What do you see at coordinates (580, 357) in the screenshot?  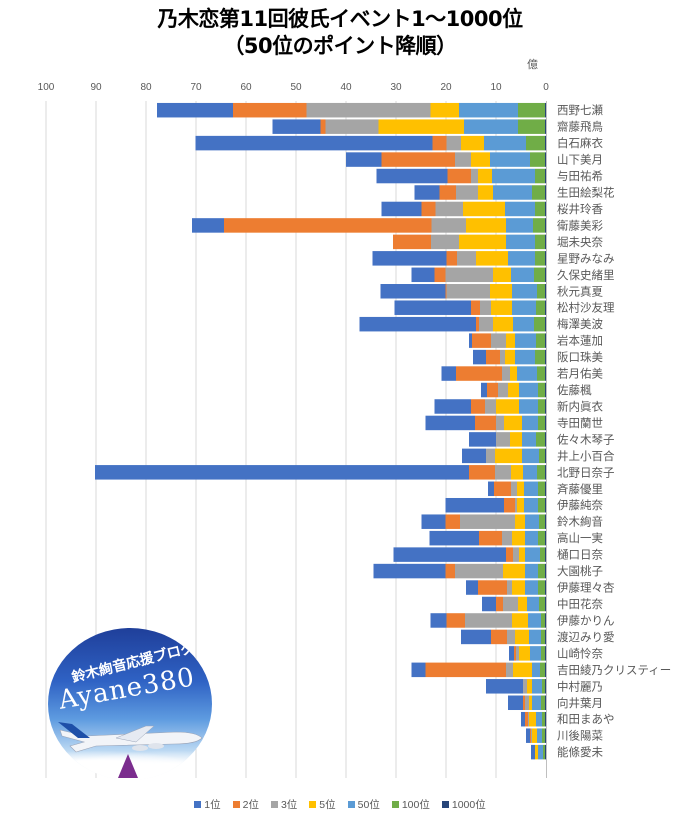 I see `category-label: 阪口珠美` at bounding box center [580, 357].